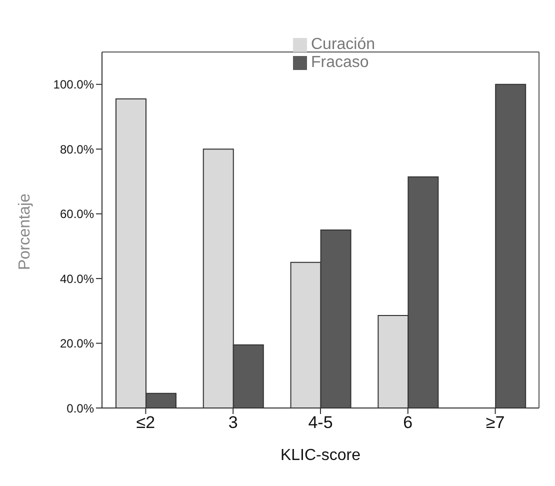 The width and height of the screenshot is (555, 486). I want to click on y-tick-label: 40.0%, so click(77, 279).